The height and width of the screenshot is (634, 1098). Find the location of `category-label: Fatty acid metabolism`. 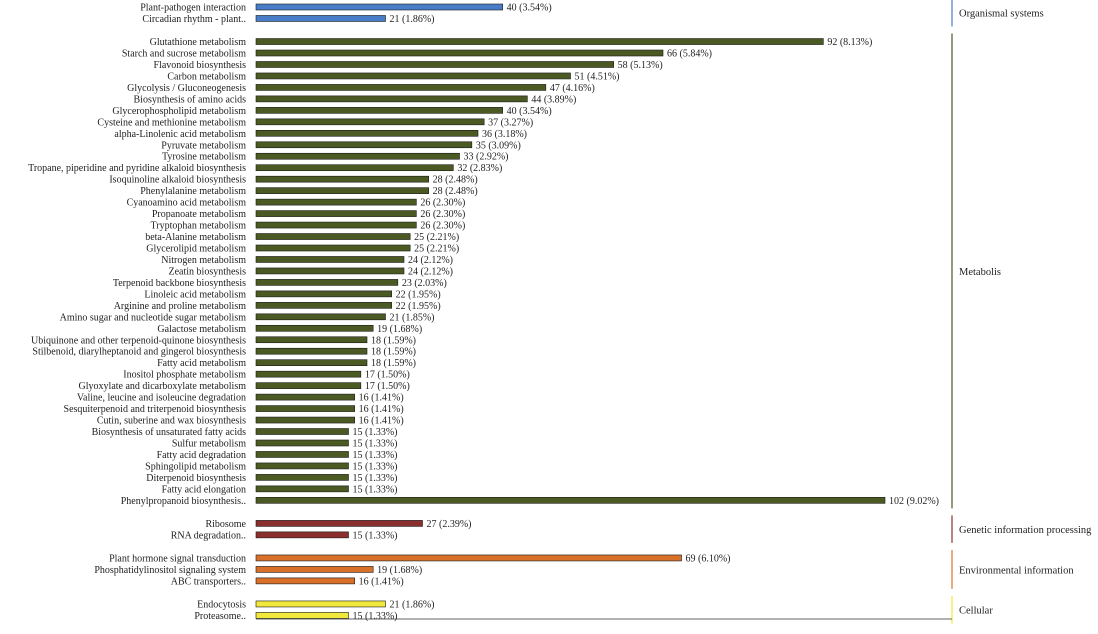

category-label: Fatty acid metabolism is located at coordinates (201, 363).